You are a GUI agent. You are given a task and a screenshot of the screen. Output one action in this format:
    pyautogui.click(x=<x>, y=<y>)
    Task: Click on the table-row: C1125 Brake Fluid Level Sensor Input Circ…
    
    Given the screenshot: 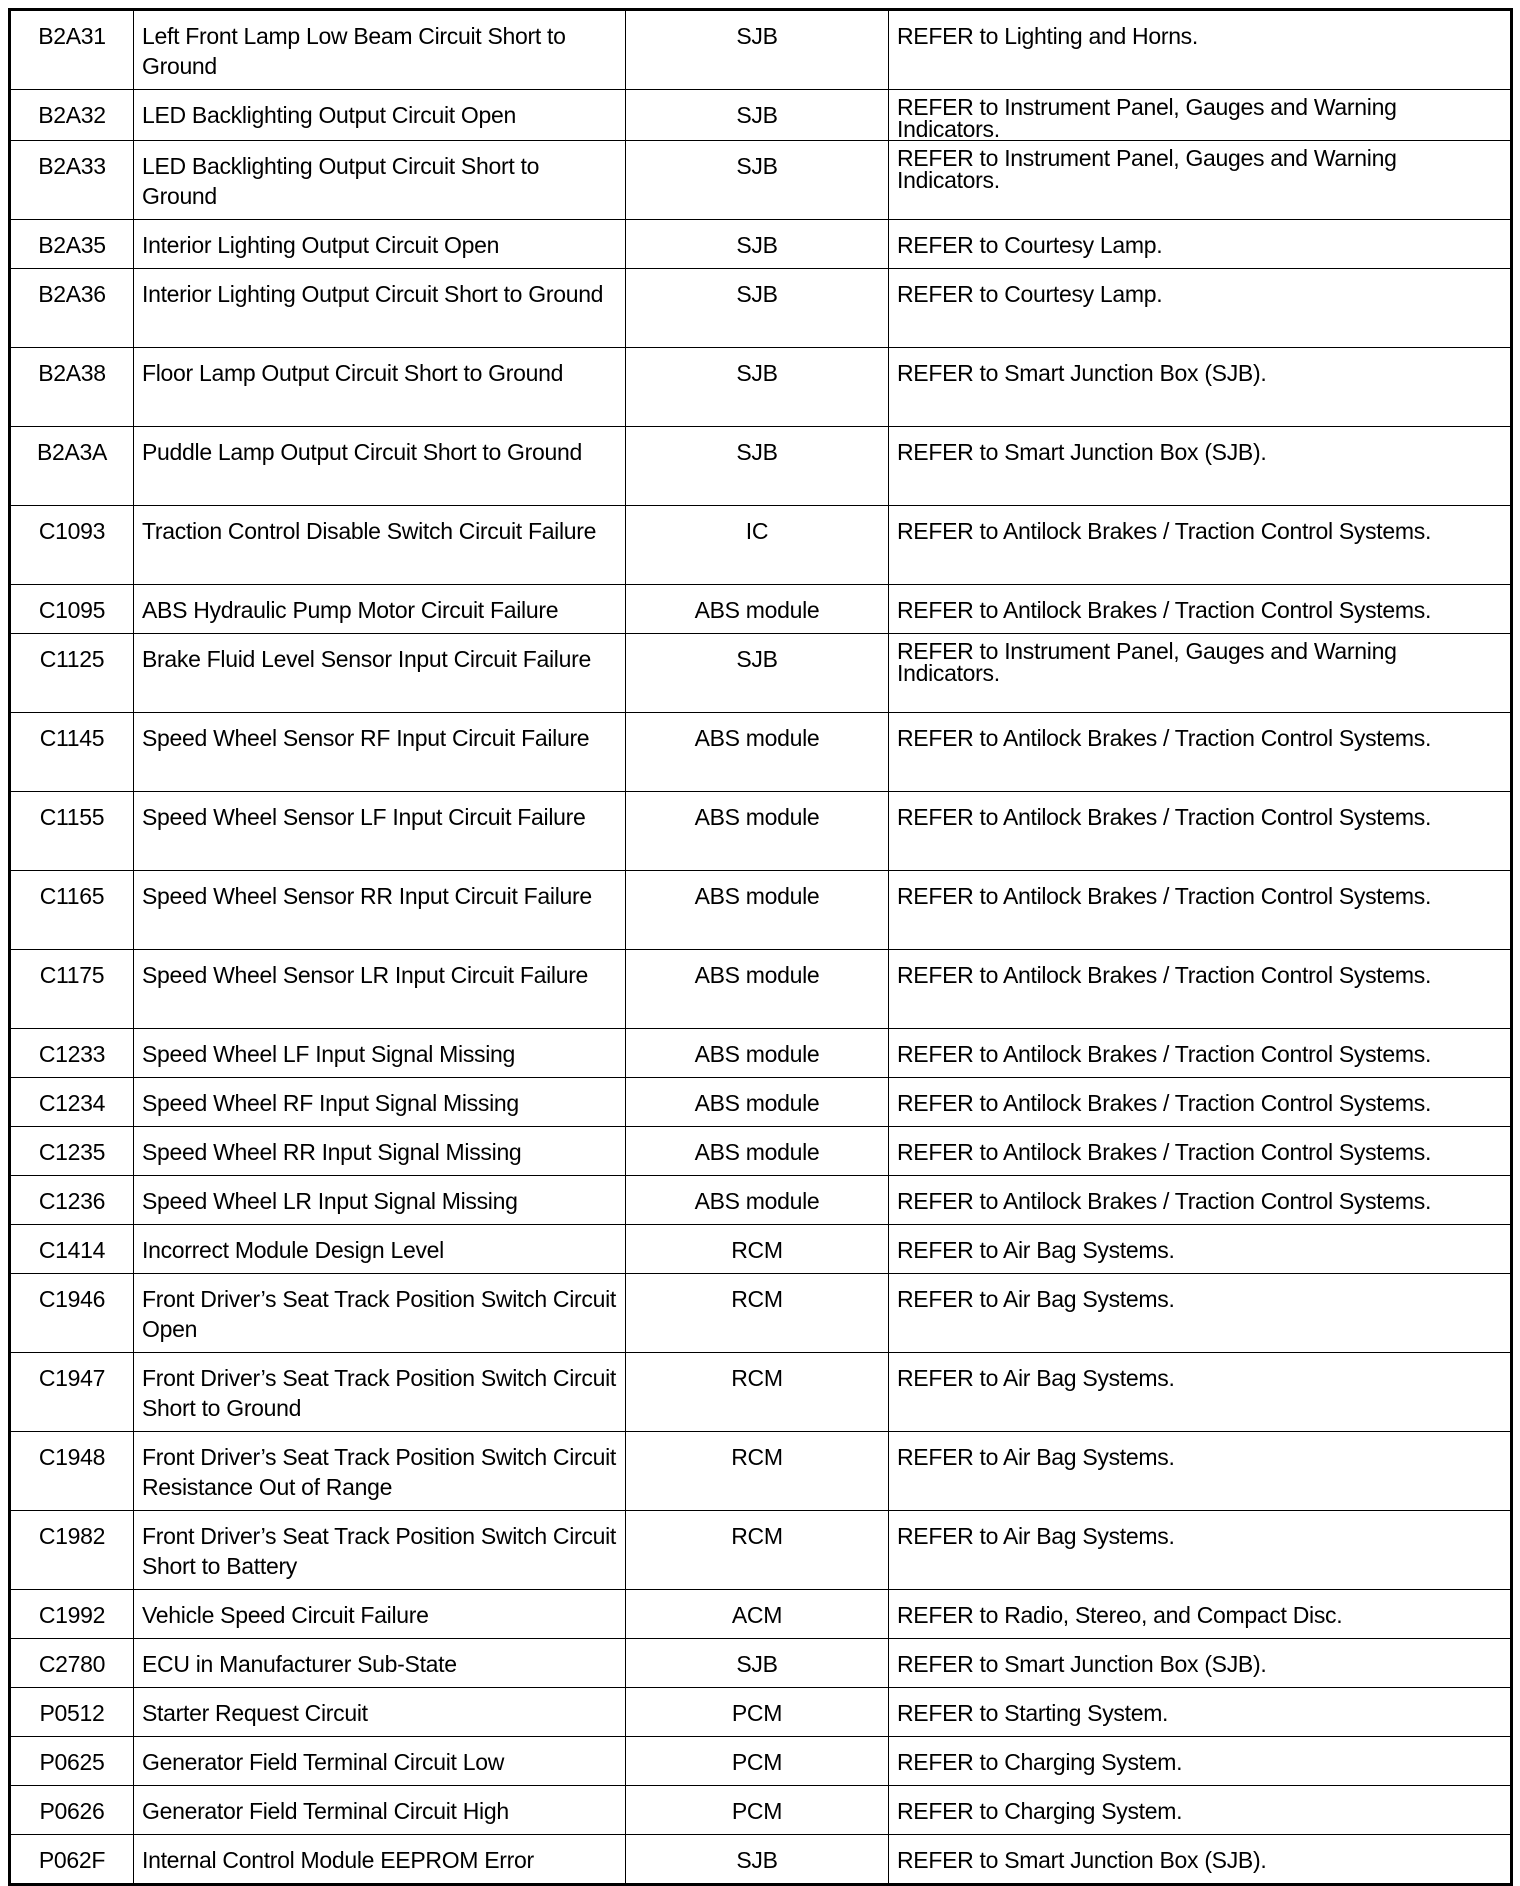 What is the action you would take?
    pyautogui.click(x=760, y=673)
    